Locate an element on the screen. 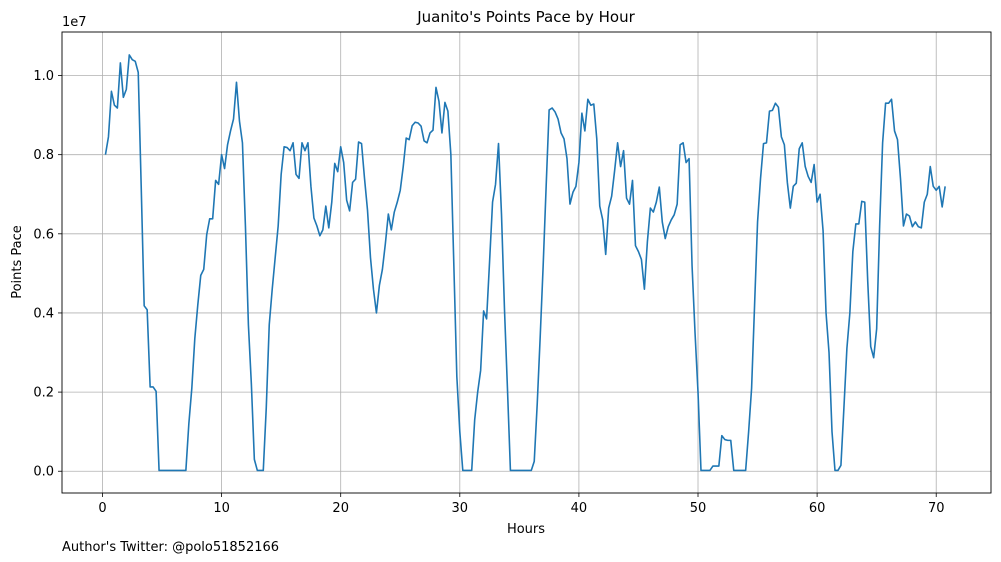 The width and height of the screenshot is (1001, 562). chart-title: Juanito's Points Pace by Hour is located at coordinates (525, 17).